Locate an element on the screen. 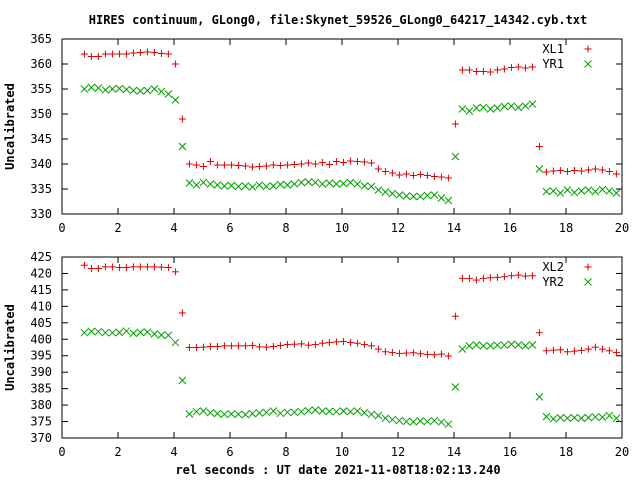 Image resolution: width=640 pixels, height=480 pixels. y-tick-label: 350 is located at coordinates (41, 114).